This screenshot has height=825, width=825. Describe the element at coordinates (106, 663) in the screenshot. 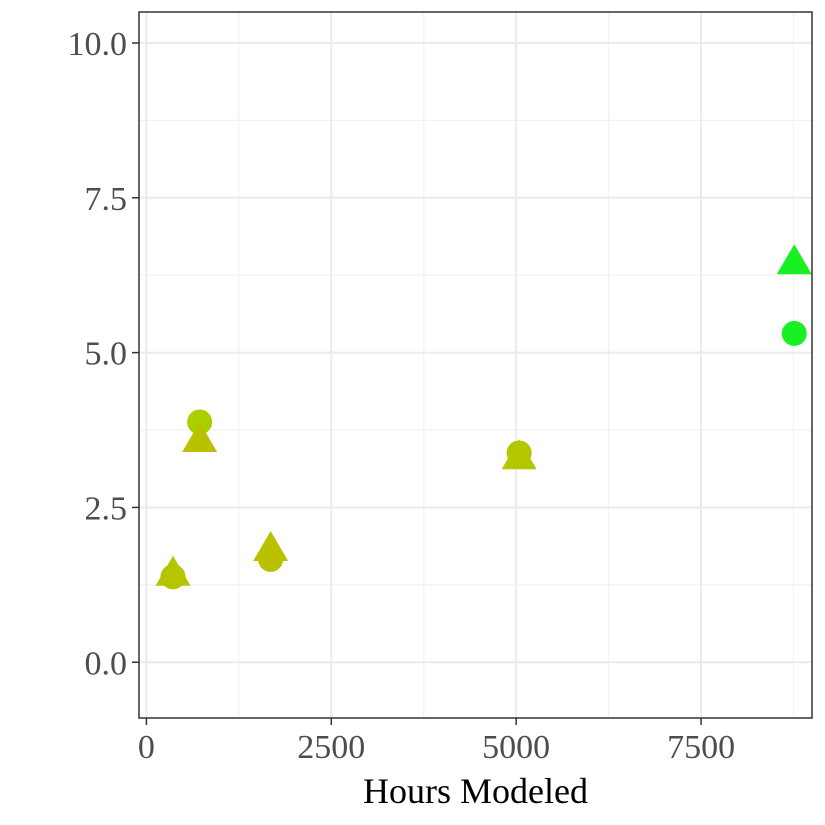

I see `y-tick-label: 0.0` at that location.